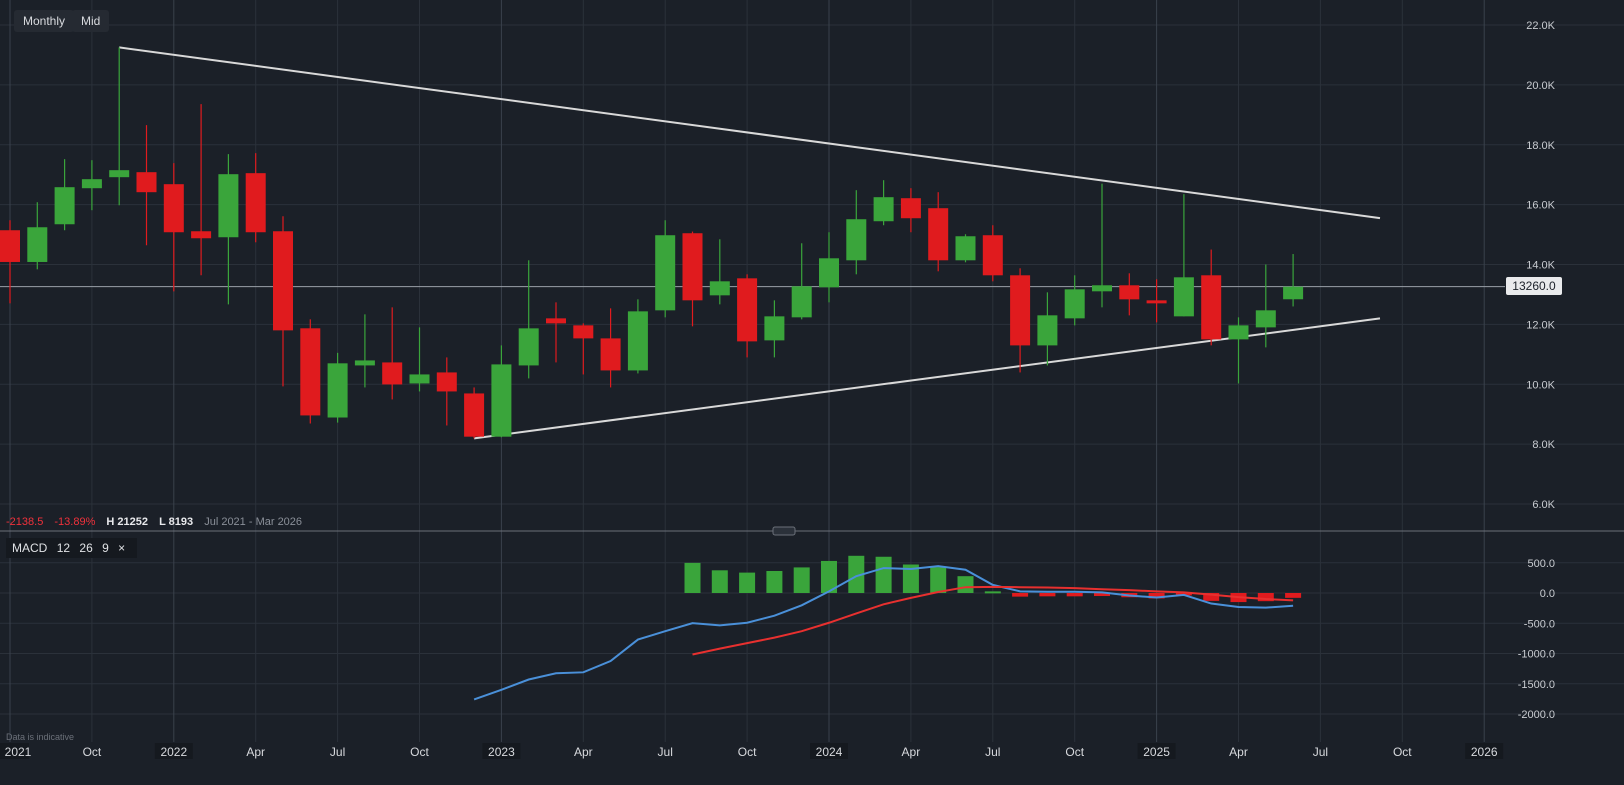 This screenshot has height=785, width=1624. What do you see at coordinates (1540, 206) in the screenshot?
I see `price-axis-label: 16.0K` at bounding box center [1540, 206].